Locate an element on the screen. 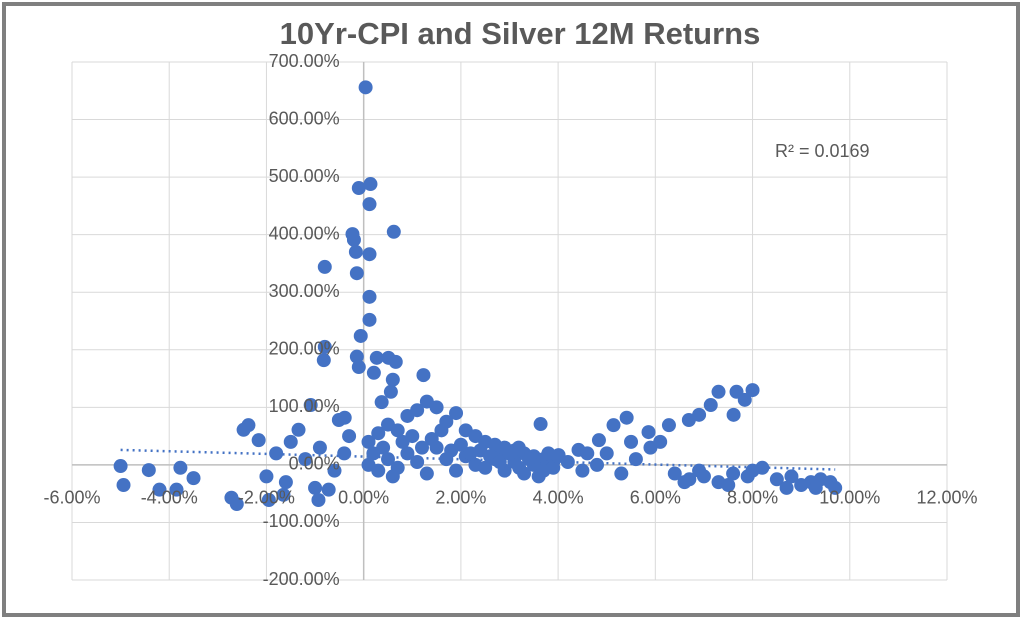  x-tick-label: 12.00% is located at coordinates (946, 498).